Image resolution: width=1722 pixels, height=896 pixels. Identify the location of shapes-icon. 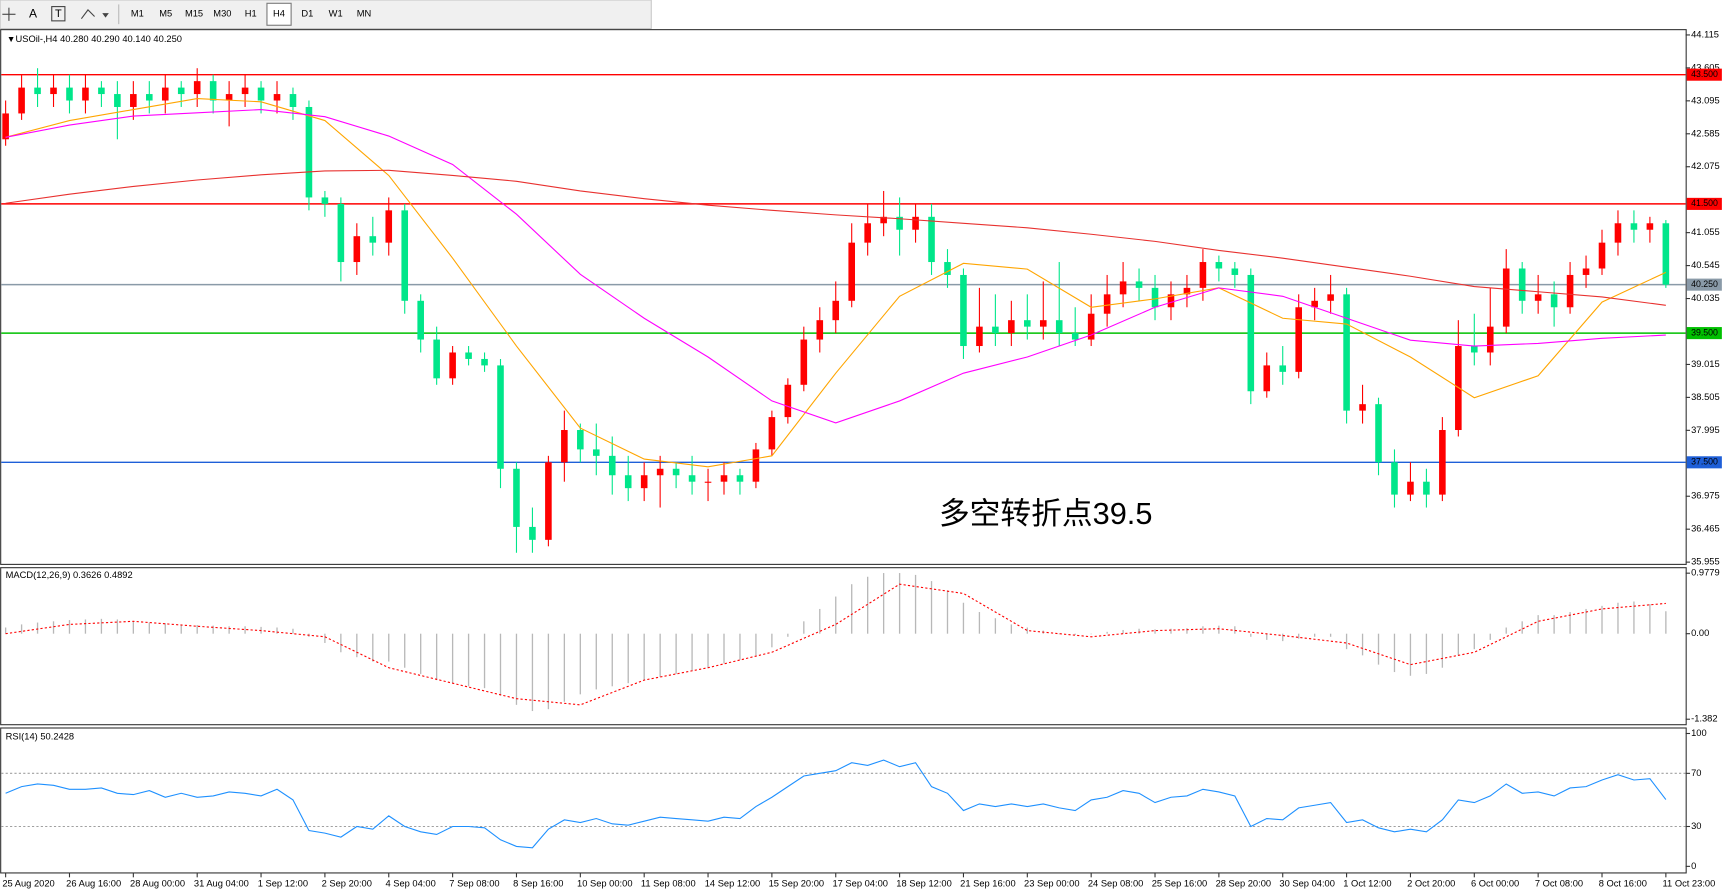
(94, 14).